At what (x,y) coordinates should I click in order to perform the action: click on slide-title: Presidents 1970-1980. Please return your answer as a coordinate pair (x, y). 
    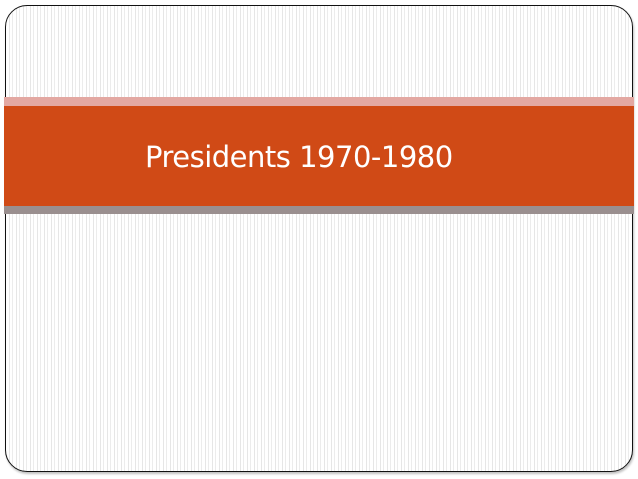
    Looking at the image, I should click on (299, 157).